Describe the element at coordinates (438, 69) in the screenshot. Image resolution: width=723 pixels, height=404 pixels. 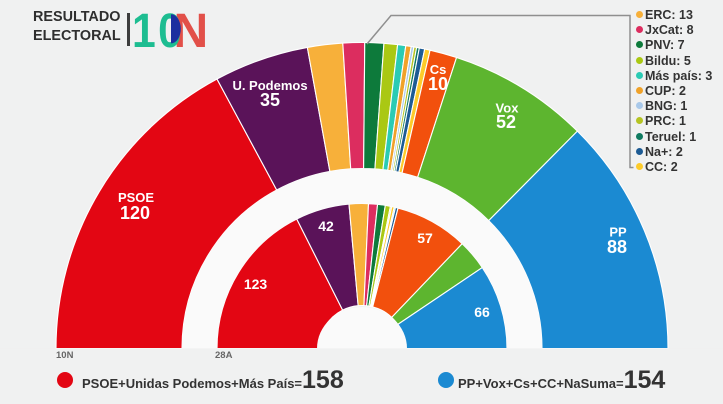
I see `svg-text: Cs` at that location.